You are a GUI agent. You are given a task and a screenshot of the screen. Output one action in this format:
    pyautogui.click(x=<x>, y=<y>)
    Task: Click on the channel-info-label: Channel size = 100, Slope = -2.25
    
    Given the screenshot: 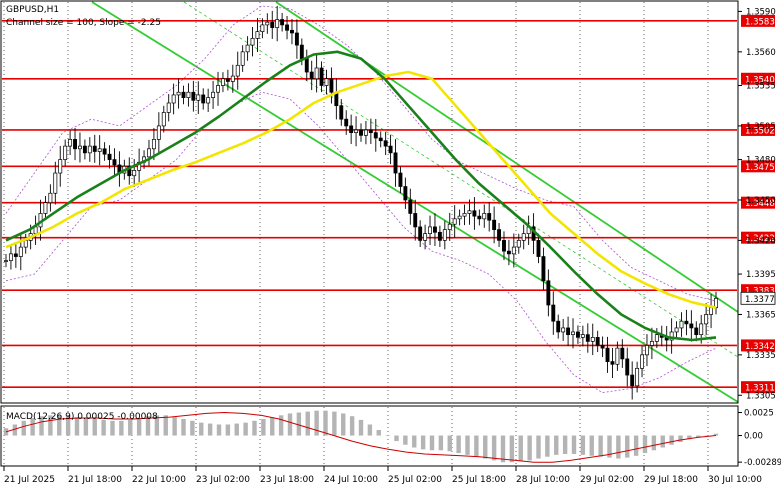 What is the action you would take?
    pyautogui.click(x=83, y=23)
    